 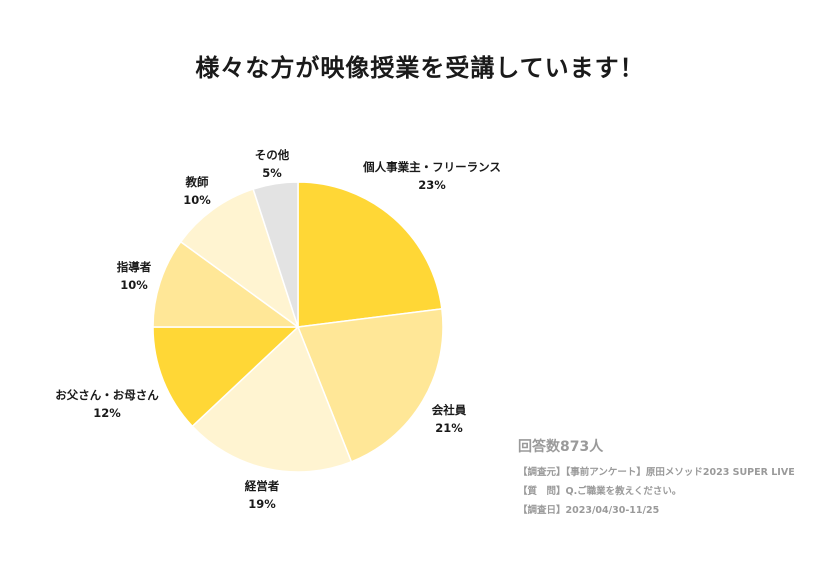 What do you see at coordinates (107, 395) in the screenshot?
I see `slice-category-label: お父さん・お母さん` at bounding box center [107, 395].